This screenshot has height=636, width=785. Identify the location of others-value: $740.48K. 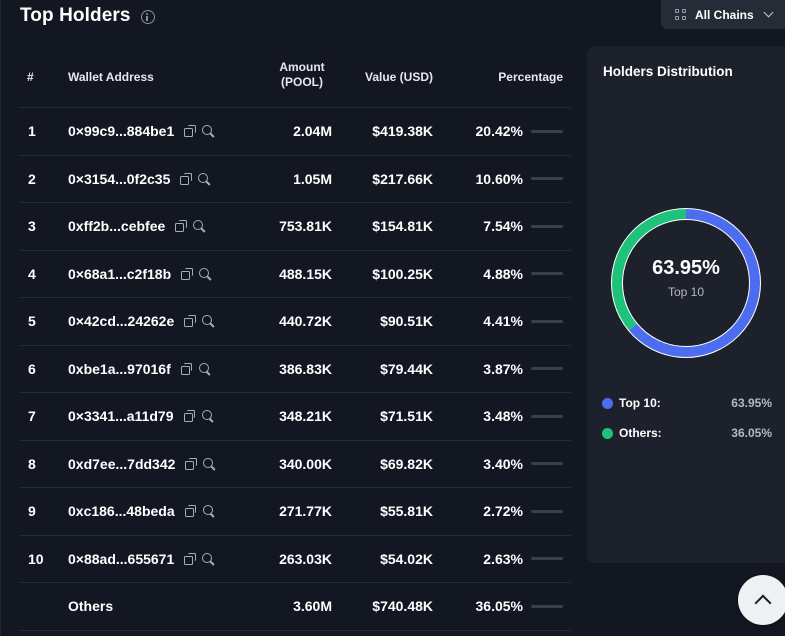
(402, 606).